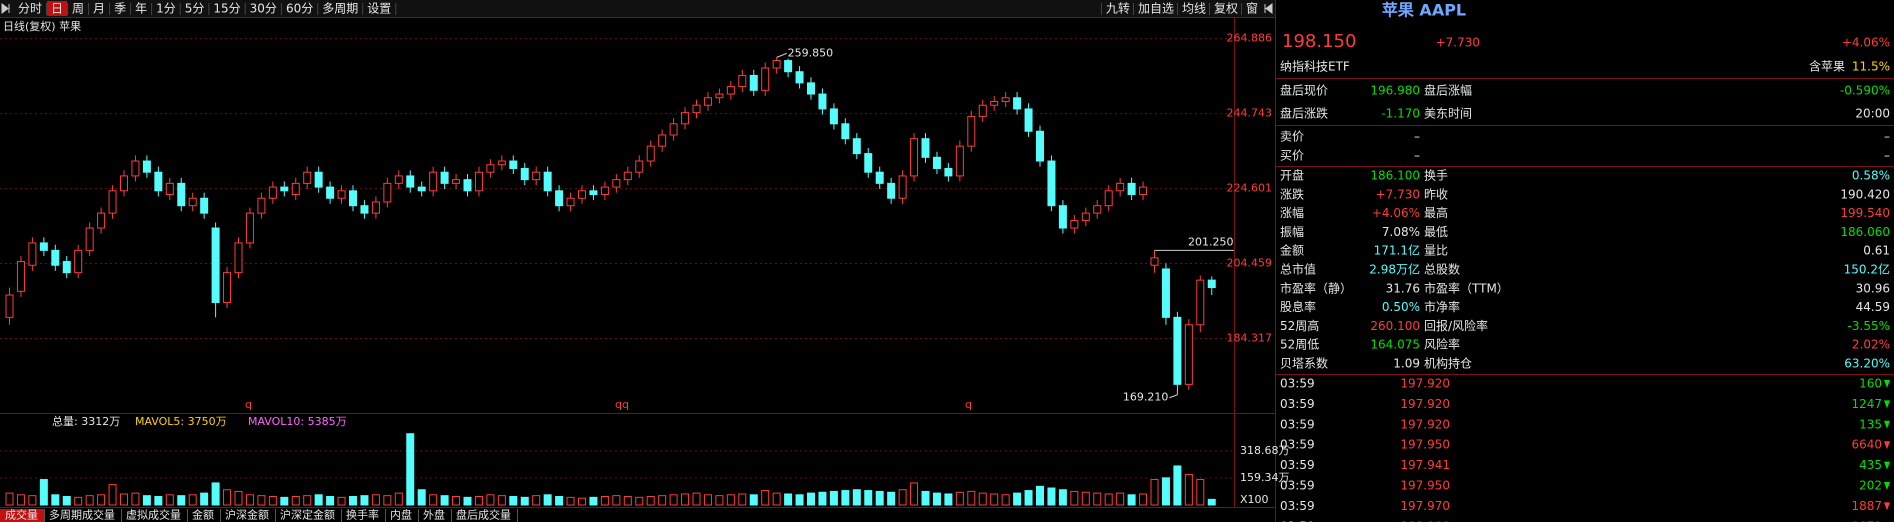  What do you see at coordinates (1448, 90) in the screenshot?
I see `field-label: 盘后涨幅` at bounding box center [1448, 90].